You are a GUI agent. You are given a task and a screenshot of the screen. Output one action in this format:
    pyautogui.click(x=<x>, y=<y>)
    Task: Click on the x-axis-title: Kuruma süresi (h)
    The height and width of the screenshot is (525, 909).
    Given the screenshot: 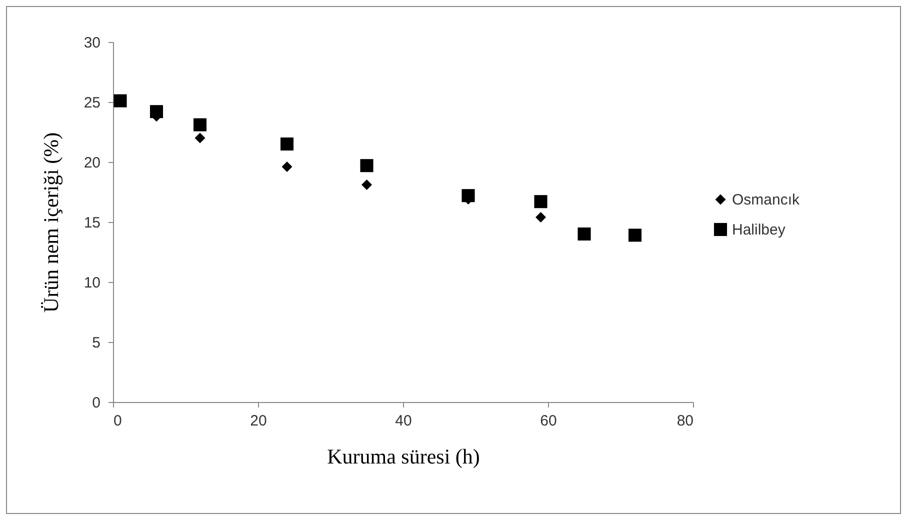 What is the action you would take?
    pyautogui.click(x=403, y=456)
    